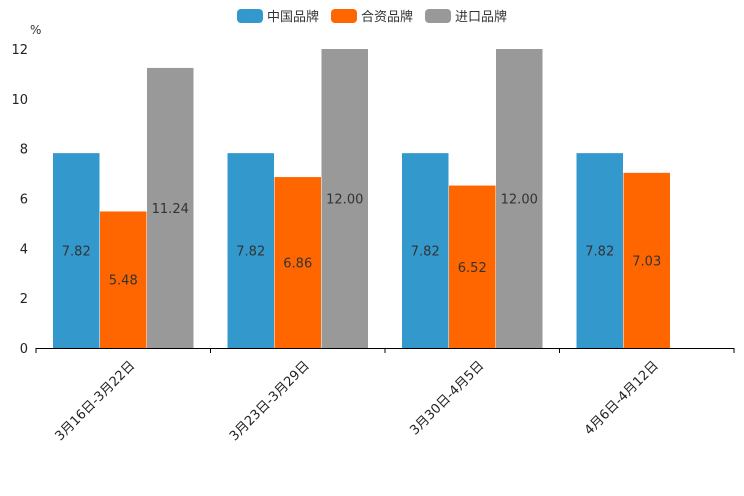 This screenshot has height=496, width=744. I want to click on legend: 中国品牌 合资品牌 进口品牌, so click(371, 17).